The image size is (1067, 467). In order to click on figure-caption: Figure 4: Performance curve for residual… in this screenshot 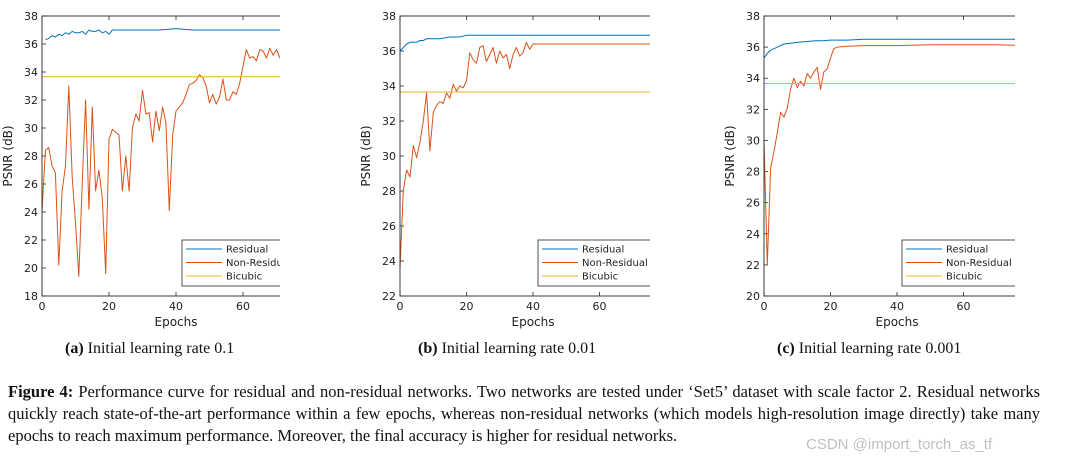, I will do `click(524, 414)`.